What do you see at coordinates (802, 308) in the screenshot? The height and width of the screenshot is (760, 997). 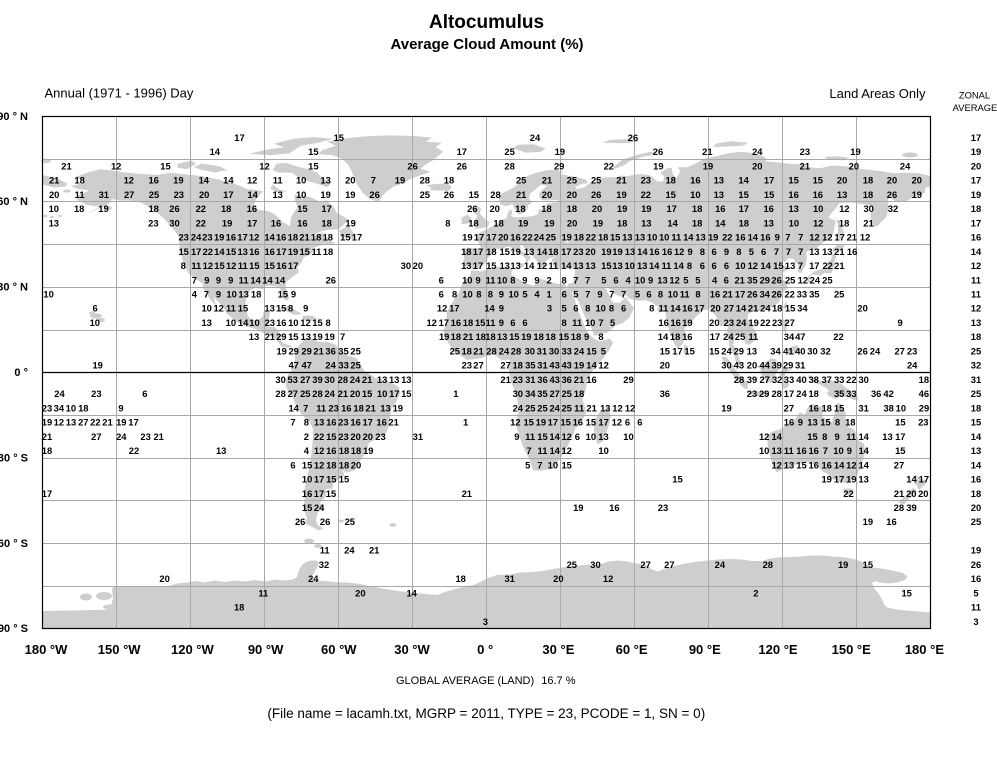 I see `svg-text: 34` at bounding box center [802, 308].